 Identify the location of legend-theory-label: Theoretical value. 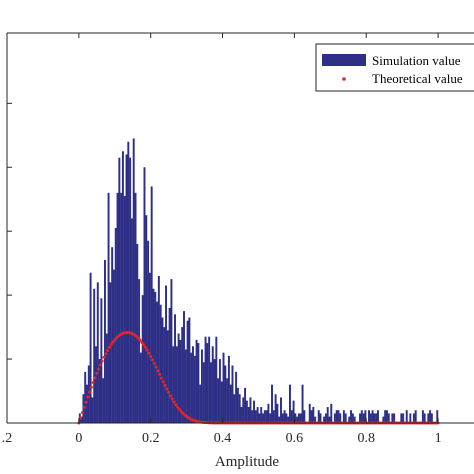
(417, 78).